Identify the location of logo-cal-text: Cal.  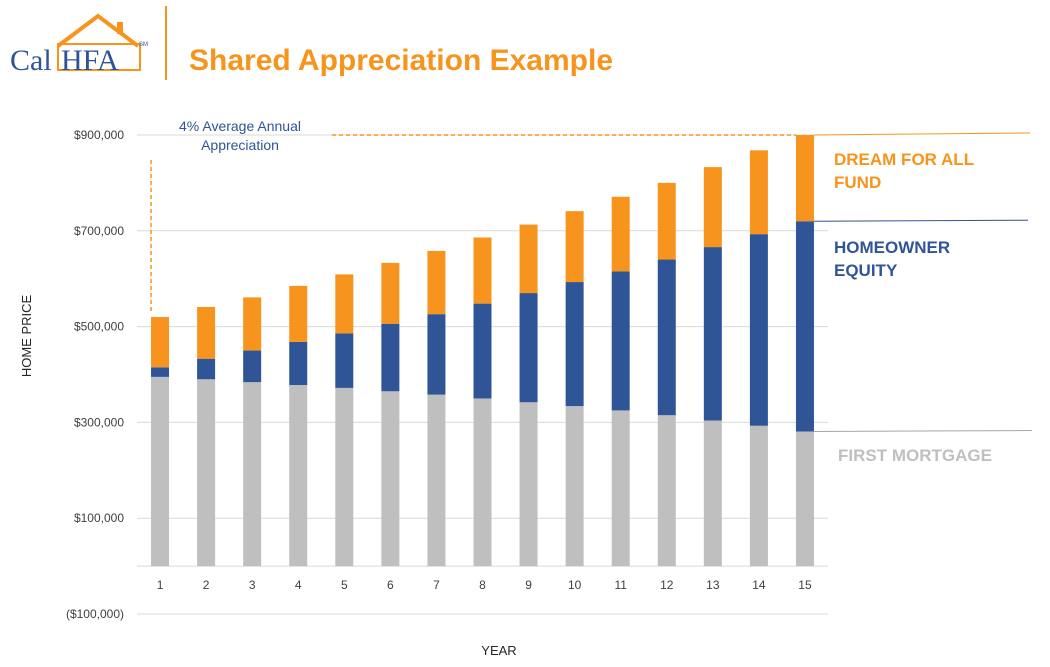
(31, 60).